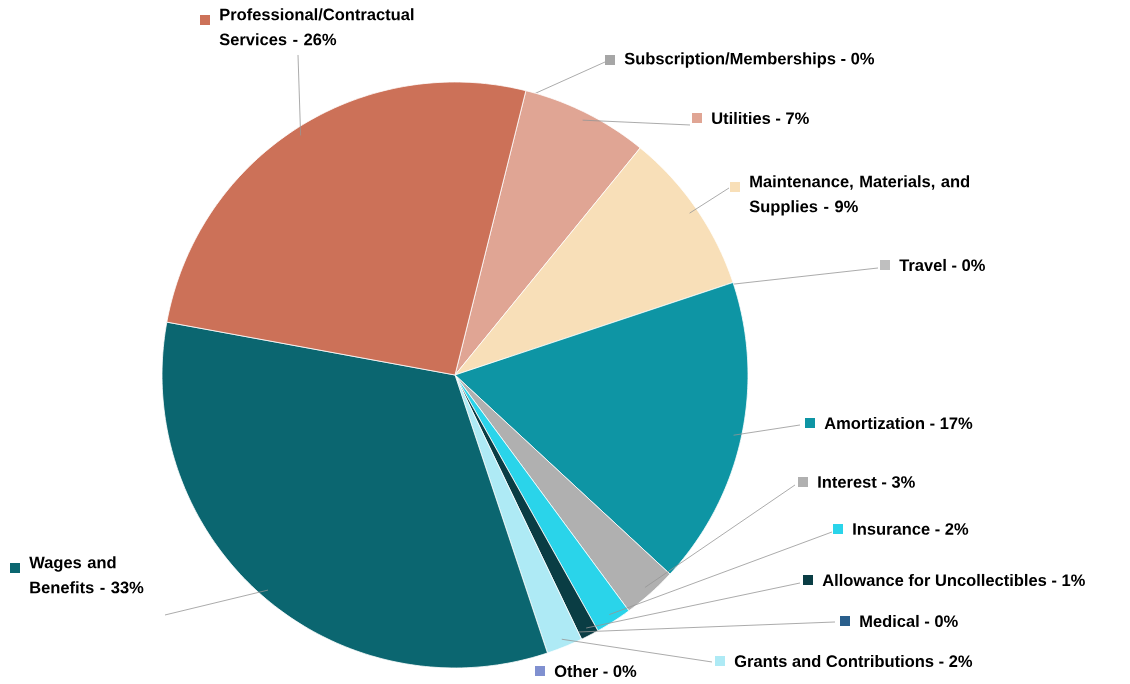 The width and height of the screenshot is (1130, 684). I want to click on legend-label: Allowance for Uncollectibles - 1%, so click(953, 580).